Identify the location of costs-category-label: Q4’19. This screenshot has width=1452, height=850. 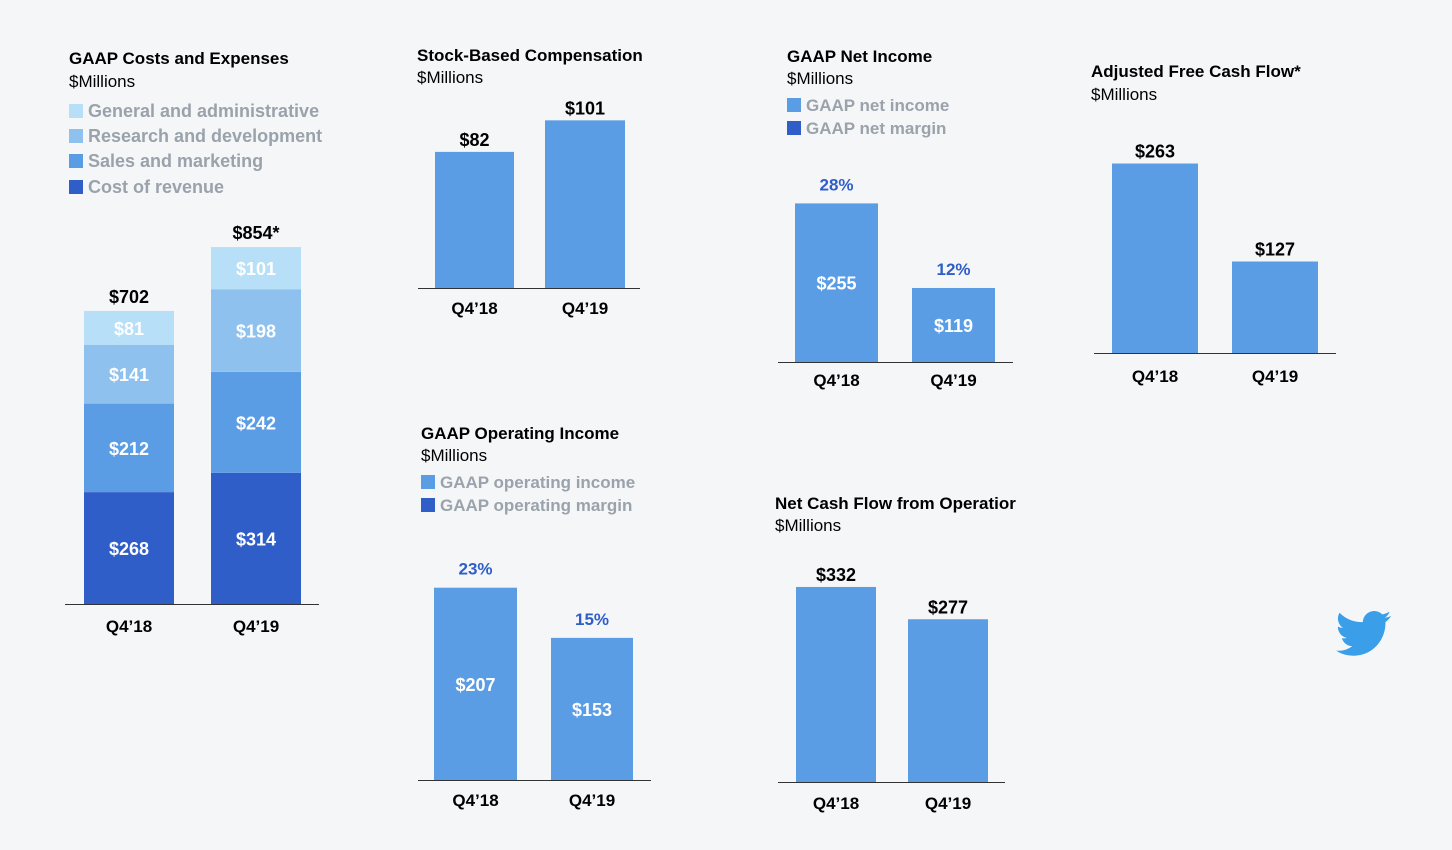
(256, 626).